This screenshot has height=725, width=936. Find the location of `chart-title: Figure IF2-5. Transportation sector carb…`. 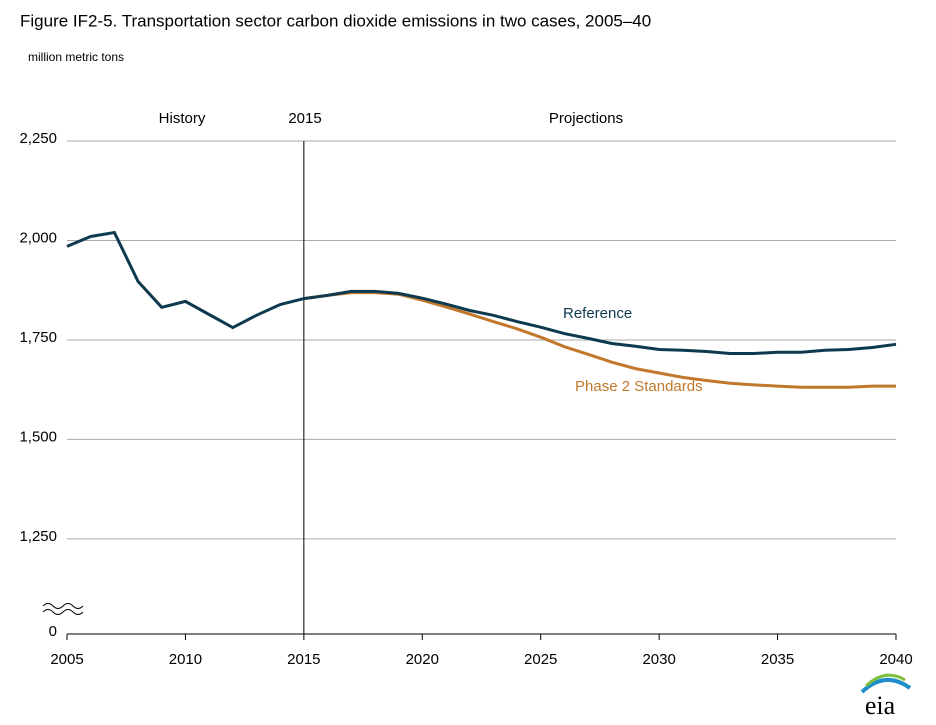

chart-title: Figure IF2-5. Transportation sector carb… is located at coordinates (335, 20).